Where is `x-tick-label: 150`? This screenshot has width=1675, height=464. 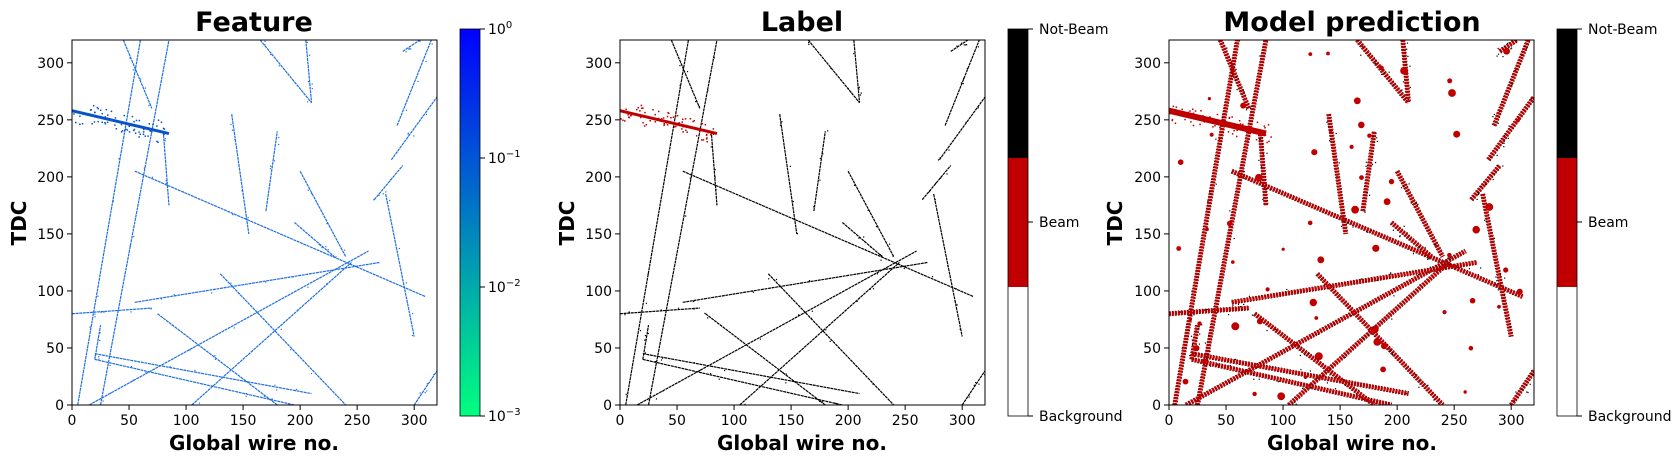
x-tick-label: 150 is located at coordinates (1340, 421).